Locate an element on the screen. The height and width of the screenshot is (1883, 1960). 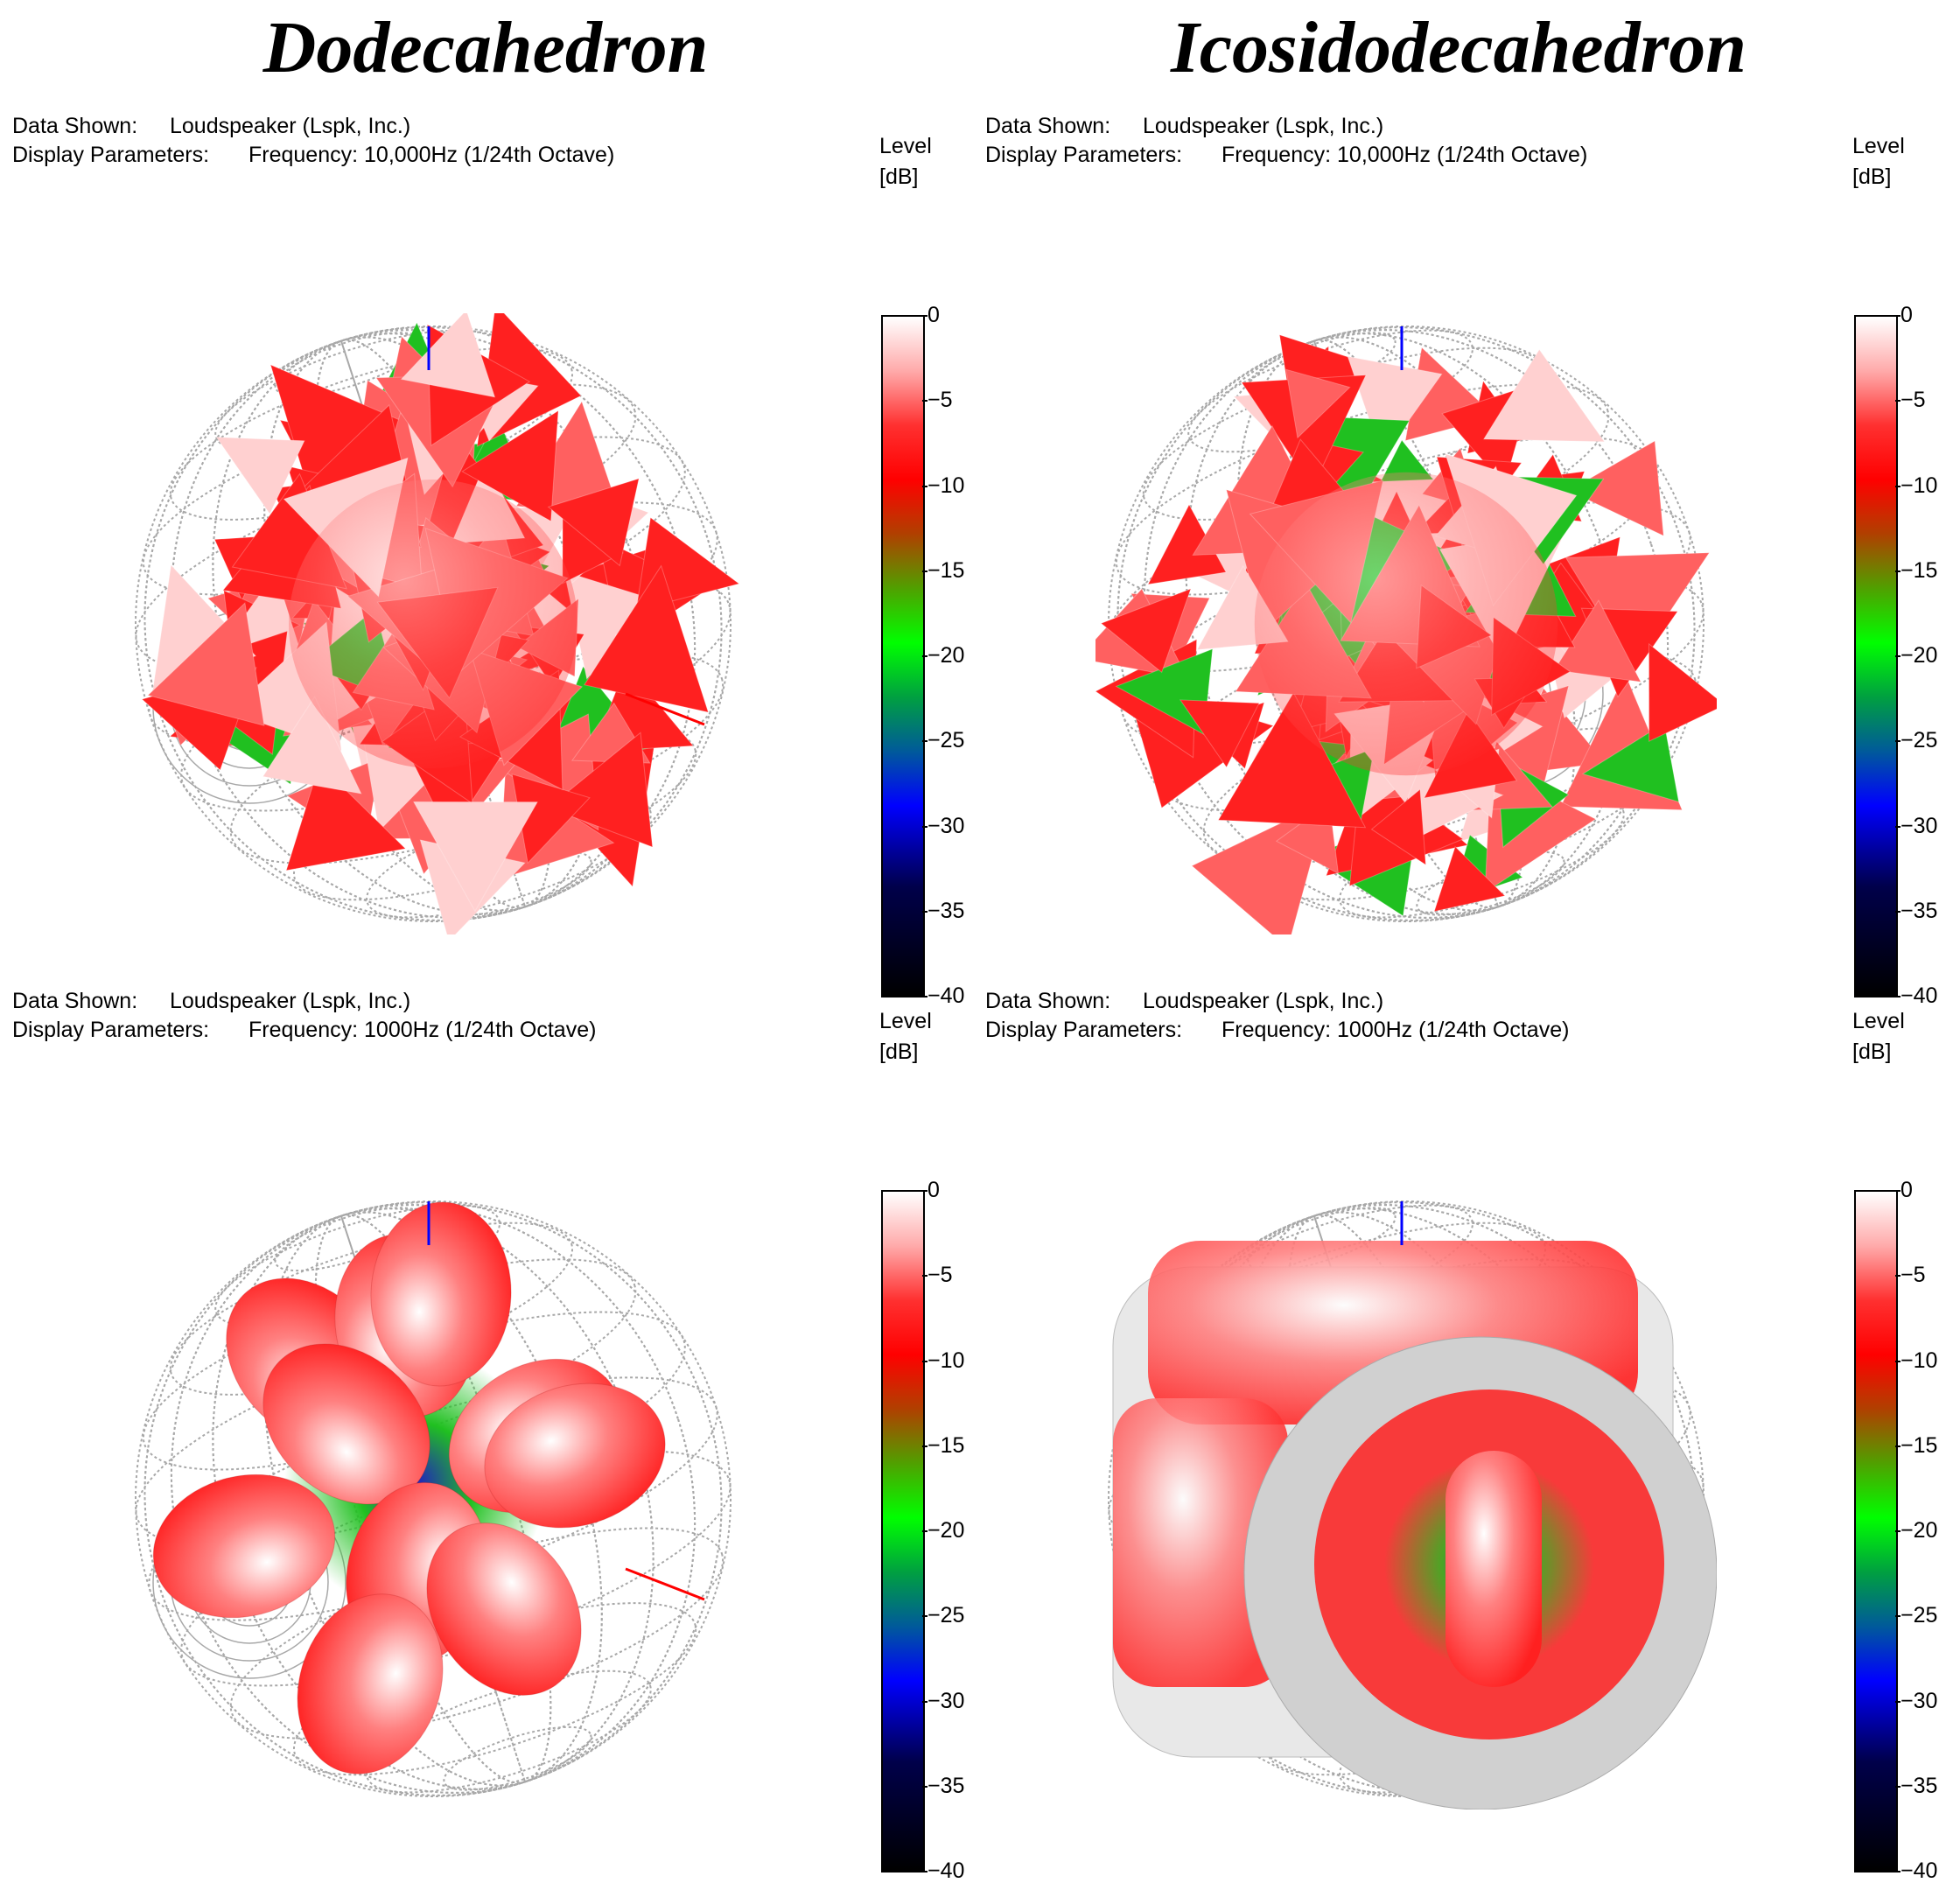
title-icosidodecahedron: Icosidodecahedron is located at coordinates (1458, 47).